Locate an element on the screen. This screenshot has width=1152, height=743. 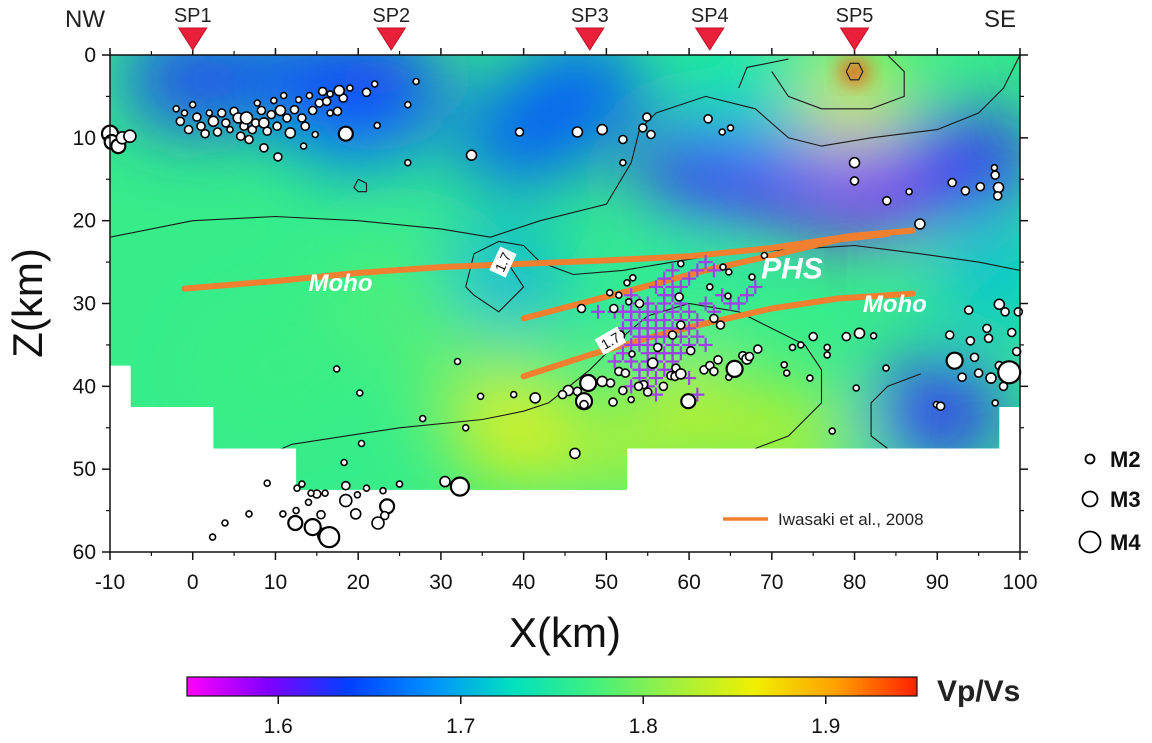
magnitude-legend-label: M3 is located at coordinates (1125, 499).